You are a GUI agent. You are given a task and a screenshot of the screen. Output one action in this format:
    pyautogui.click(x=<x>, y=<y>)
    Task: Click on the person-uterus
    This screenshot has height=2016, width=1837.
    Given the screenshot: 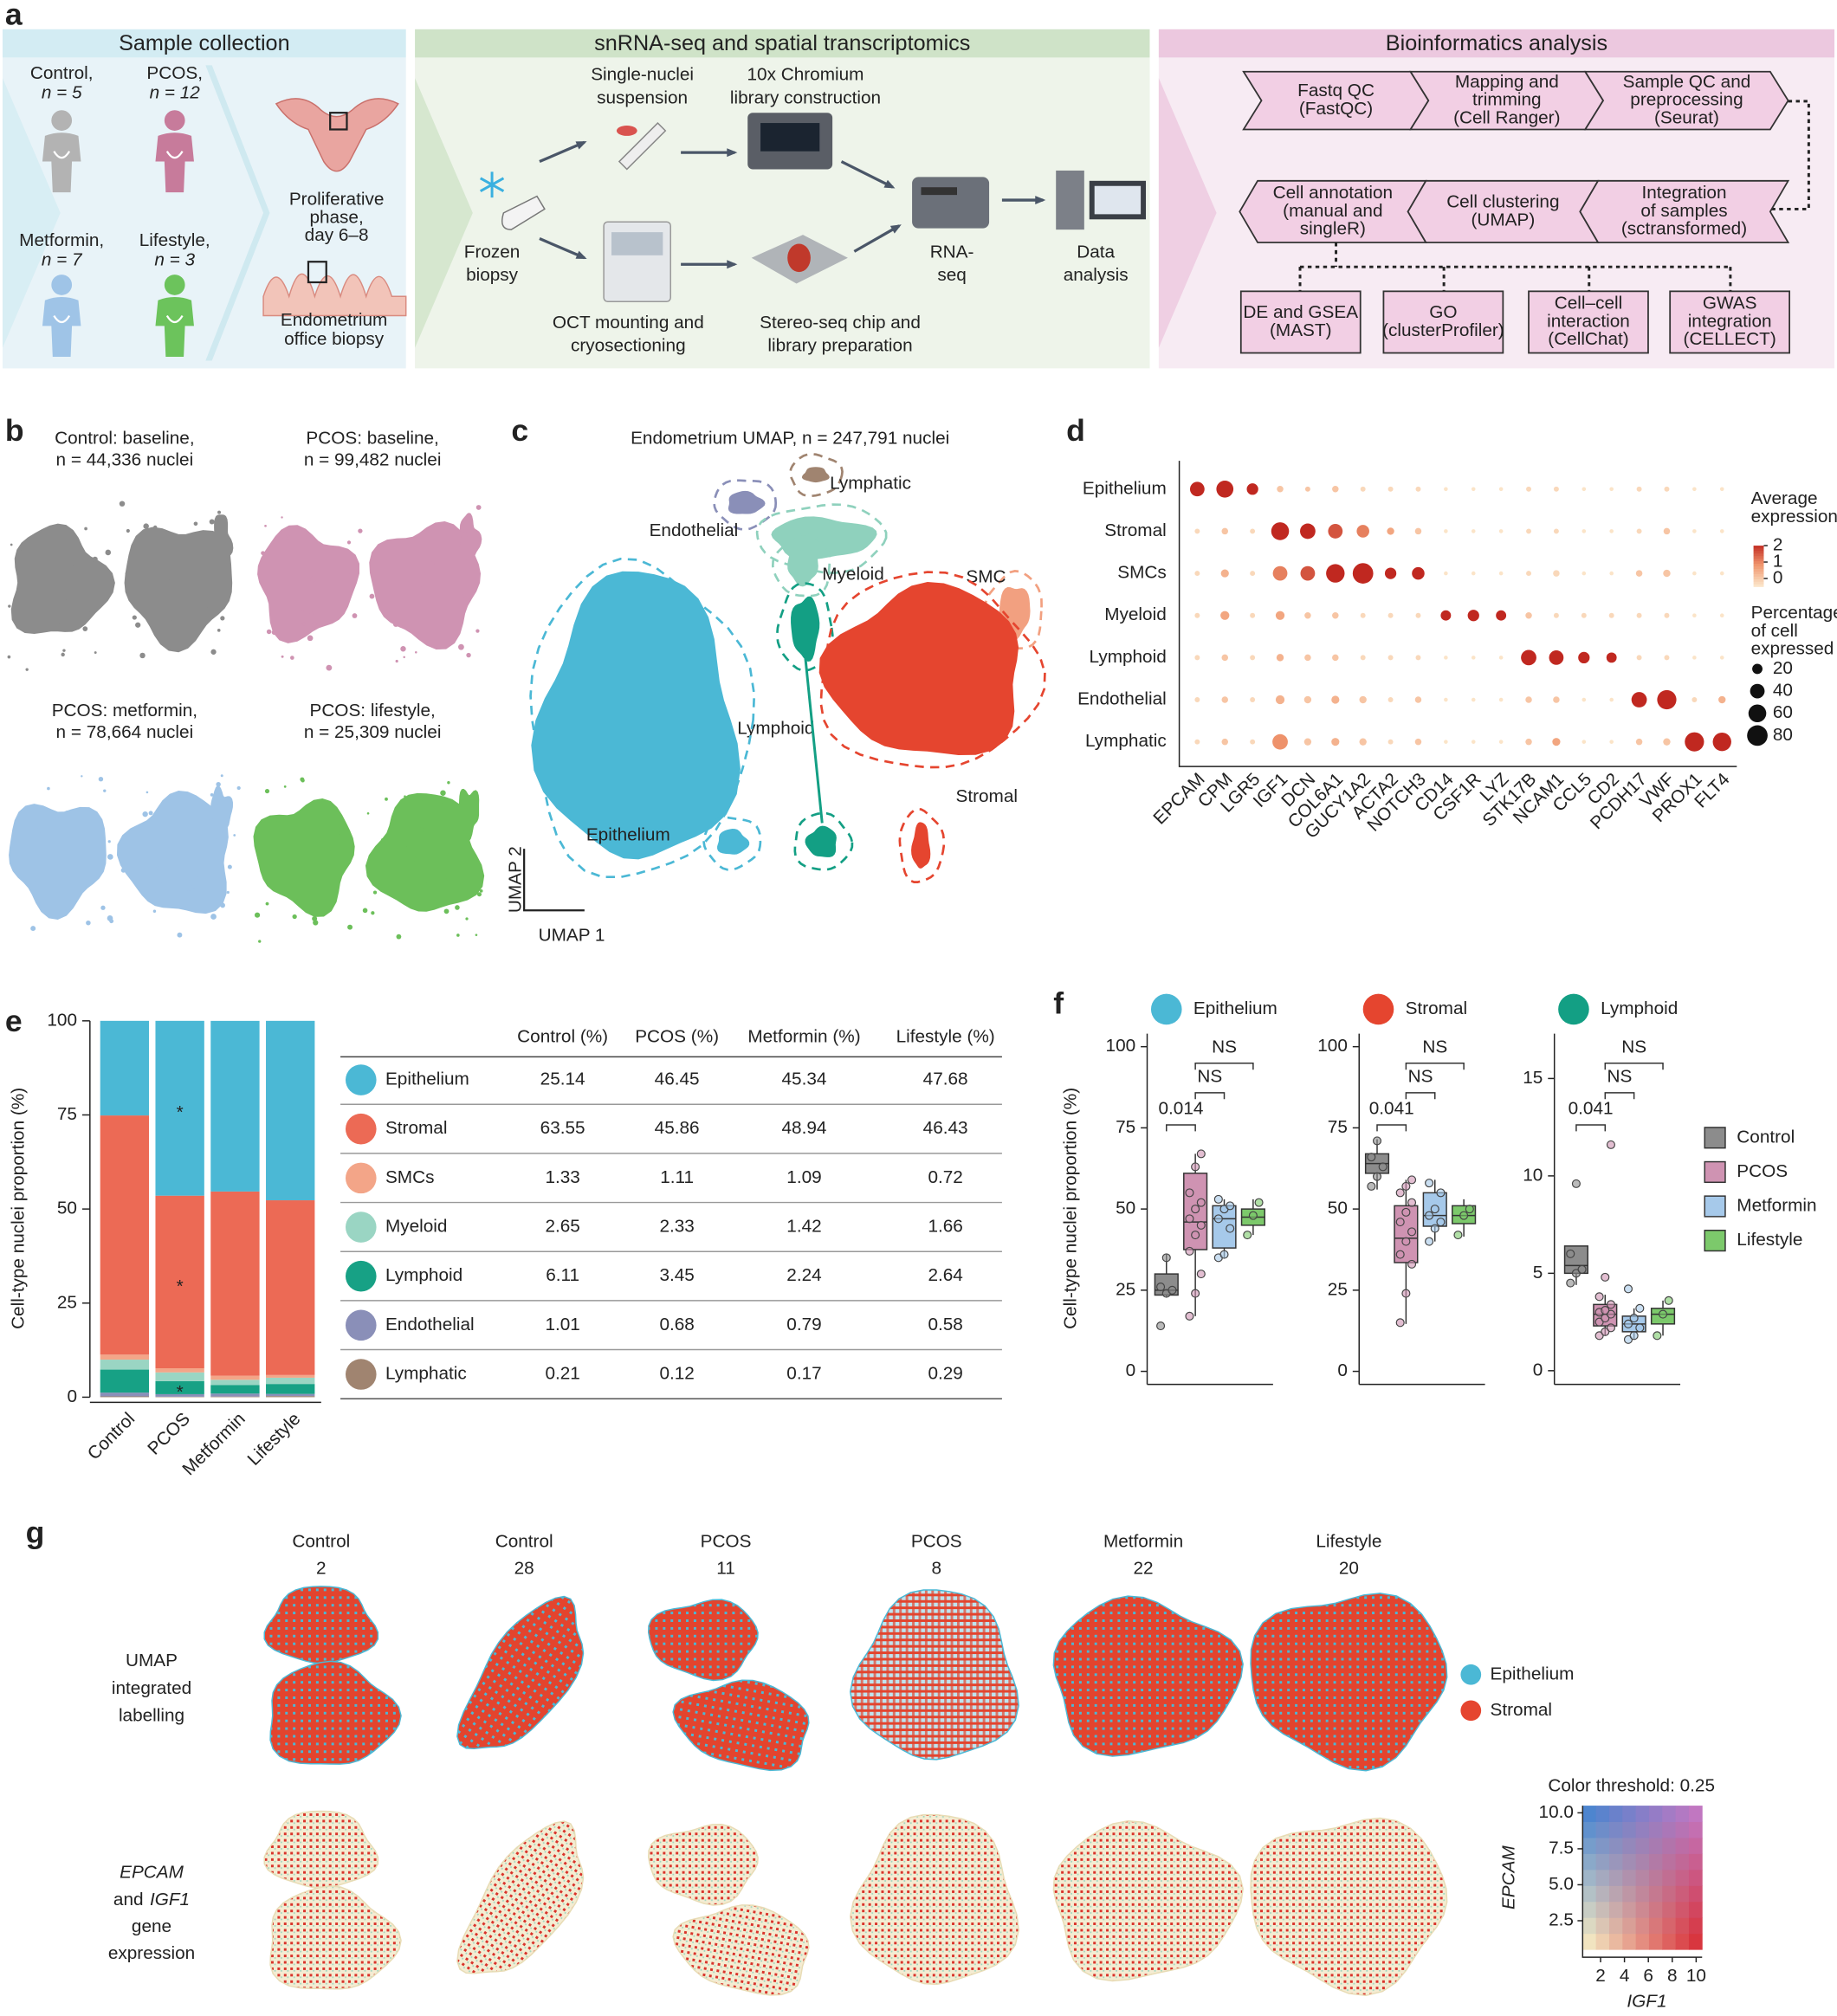 What is the action you would take?
    pyautogui.click(x=62, y=155)
    